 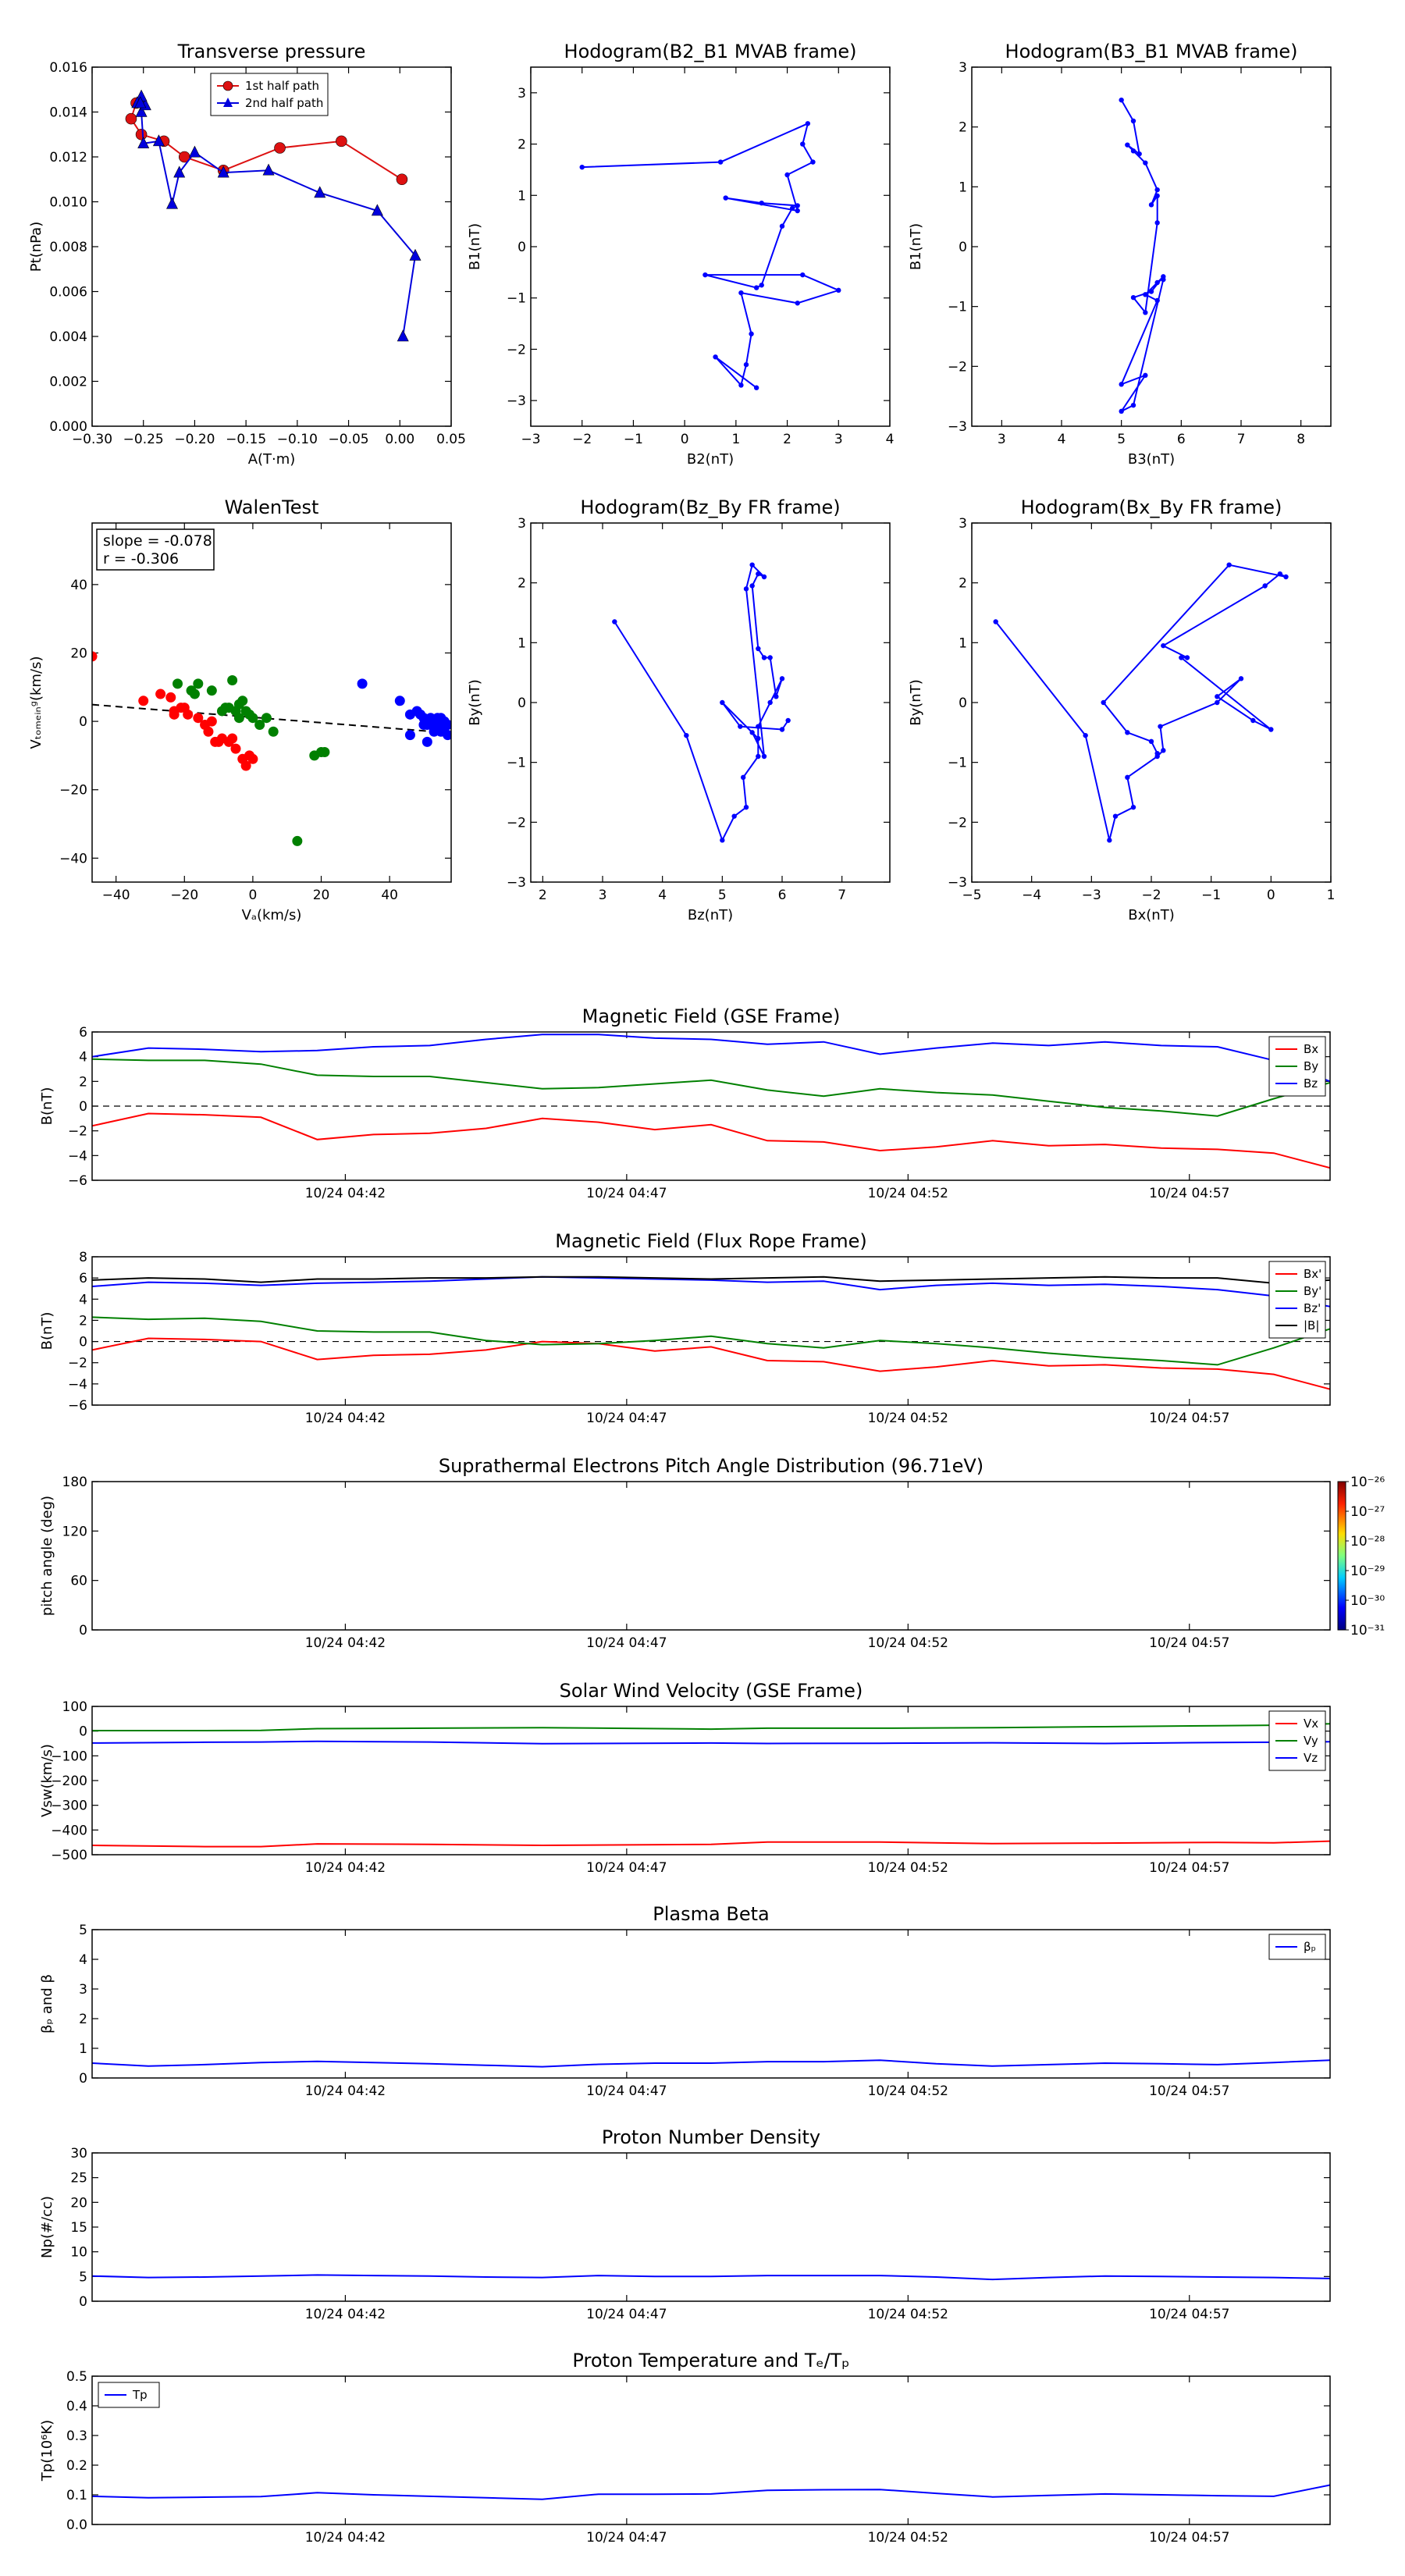 I want to click on x-axis-label: A(T·m), so click(x=272, y=459).